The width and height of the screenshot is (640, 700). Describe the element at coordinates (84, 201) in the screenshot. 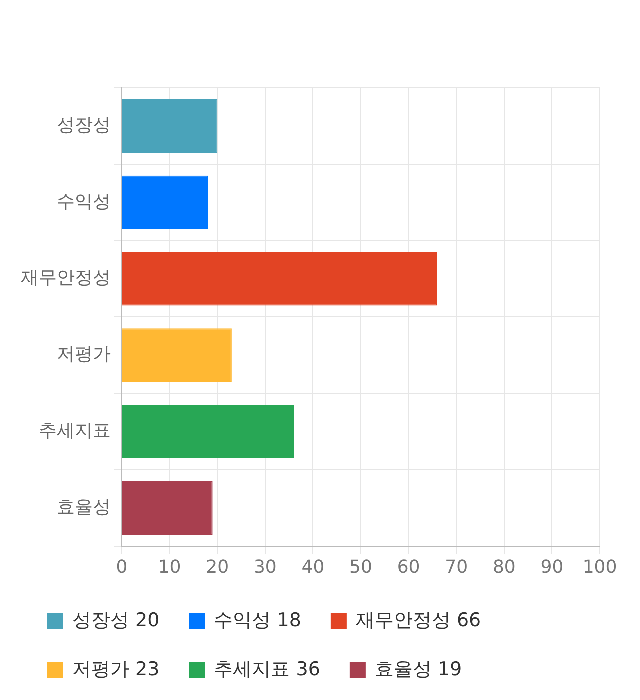

I see `y-tick-label: 수익성` at that location.